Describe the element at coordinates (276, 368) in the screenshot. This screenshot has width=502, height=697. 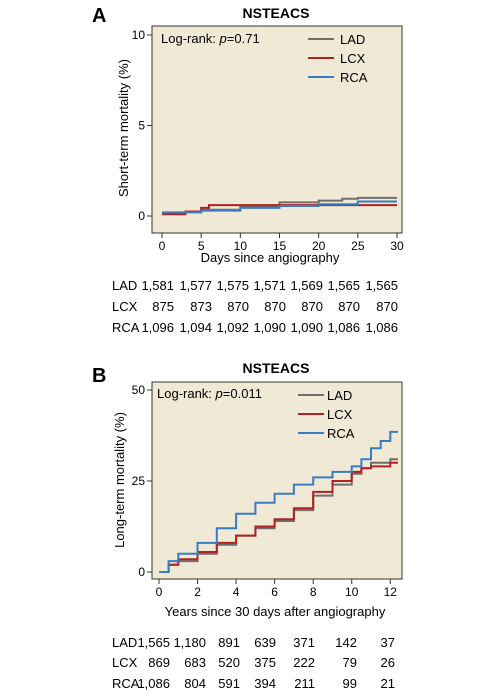
I see `chart-title-b: NSTEACS` at that location.